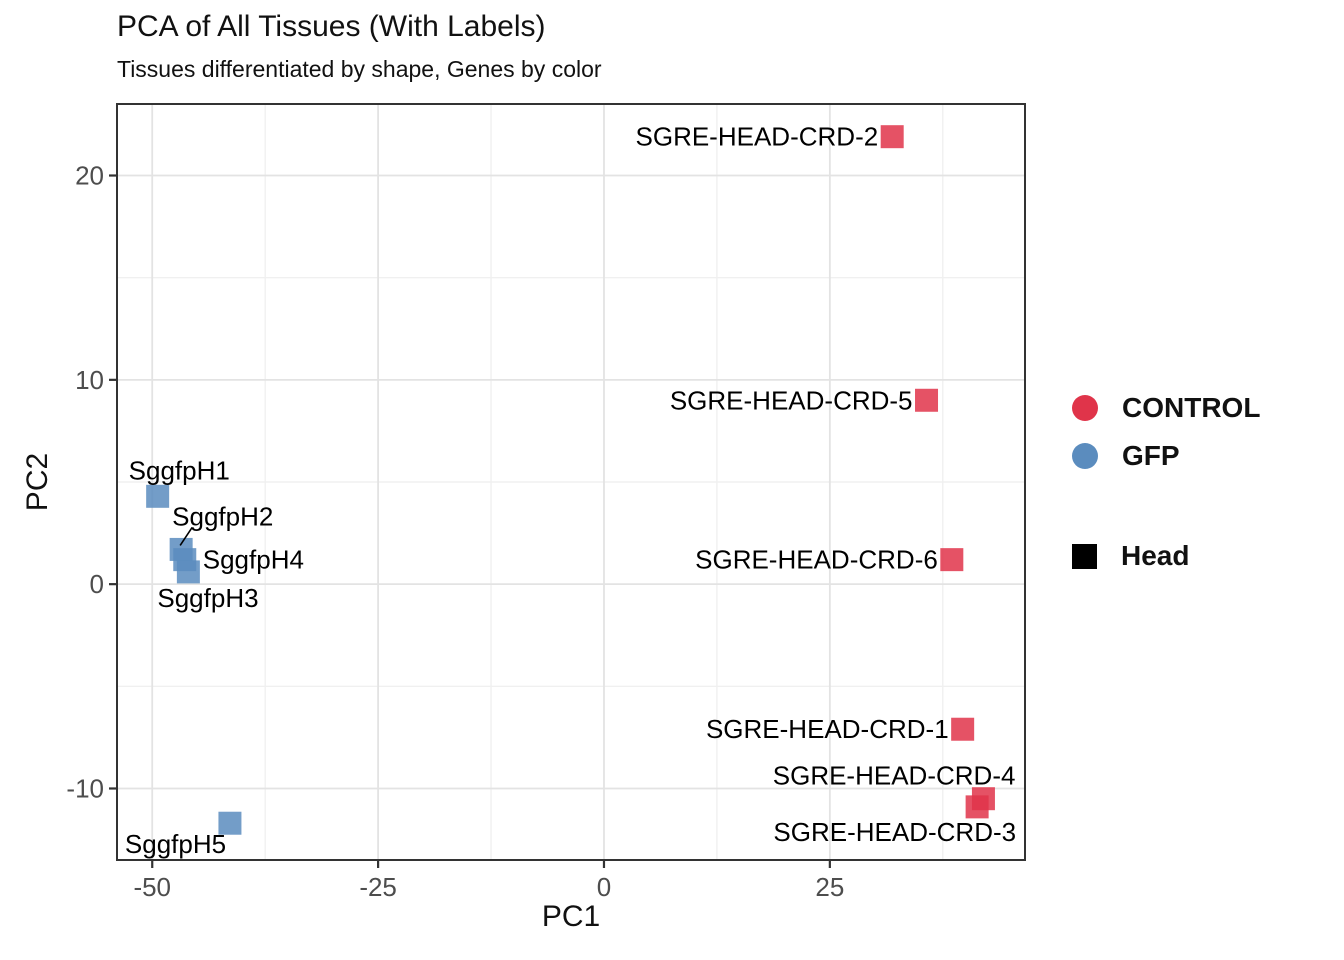  What do you see at coordinates (1085, 408) in the screenshot?
I see `control-circle-icon` at bounding box center [1085, 408].